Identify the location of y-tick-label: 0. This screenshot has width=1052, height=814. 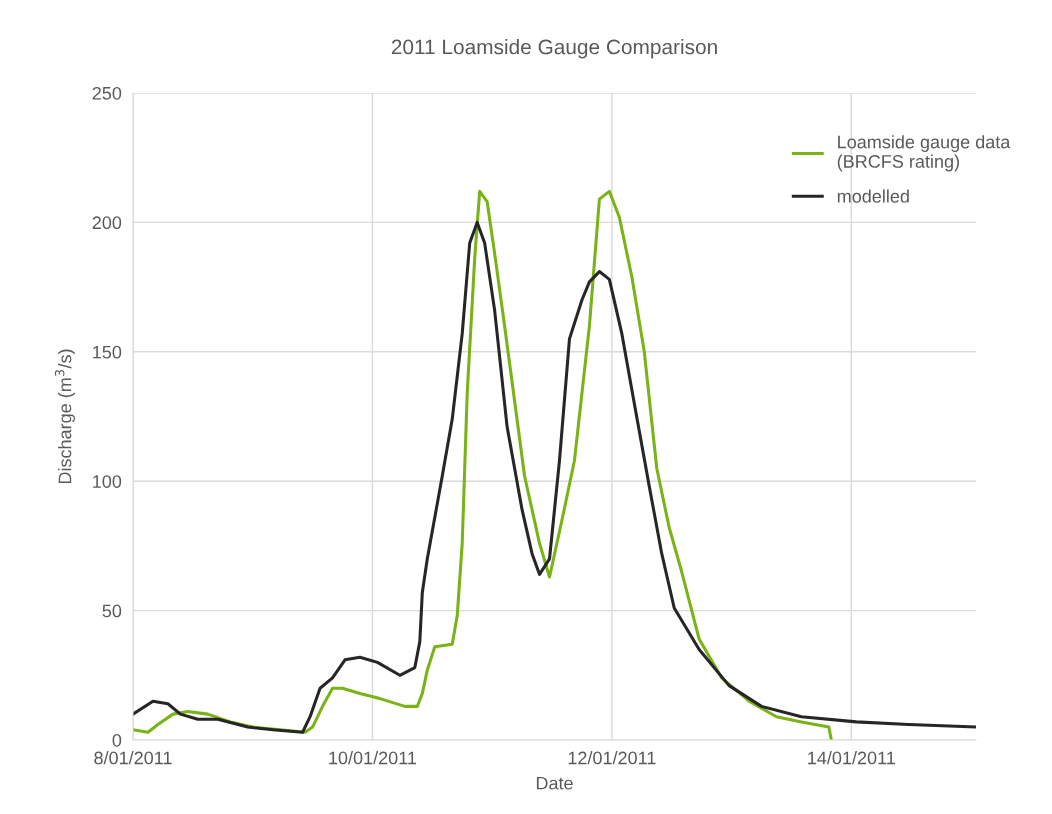
(117, 740).